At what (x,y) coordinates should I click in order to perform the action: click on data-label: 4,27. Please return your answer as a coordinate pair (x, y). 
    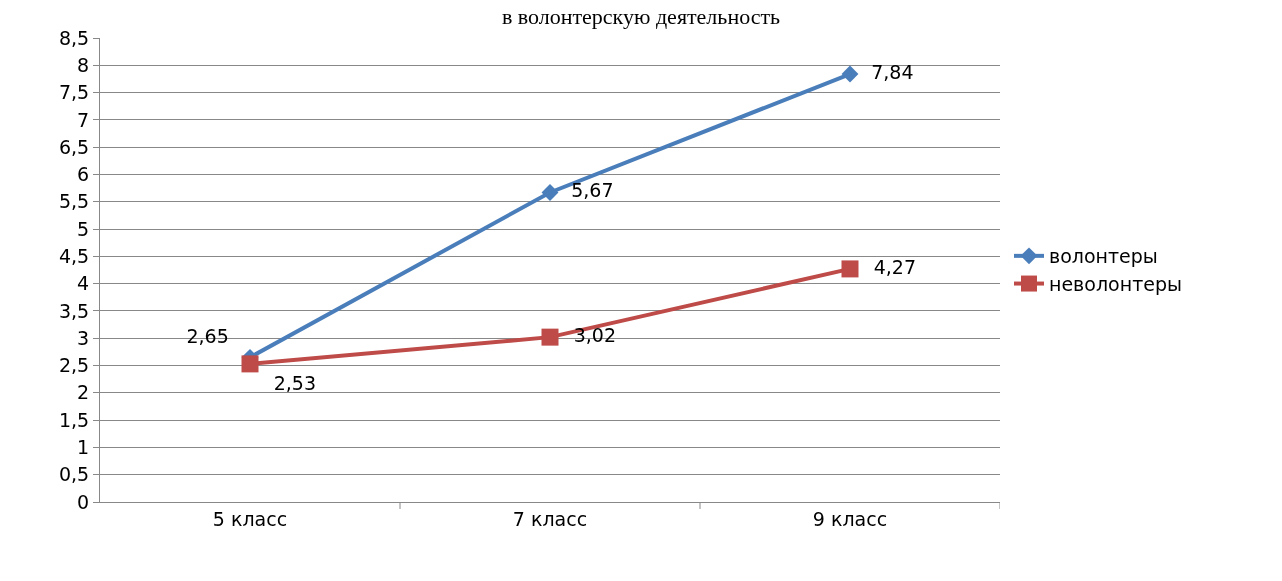
    Looking at the image, I should click on (895, 266).